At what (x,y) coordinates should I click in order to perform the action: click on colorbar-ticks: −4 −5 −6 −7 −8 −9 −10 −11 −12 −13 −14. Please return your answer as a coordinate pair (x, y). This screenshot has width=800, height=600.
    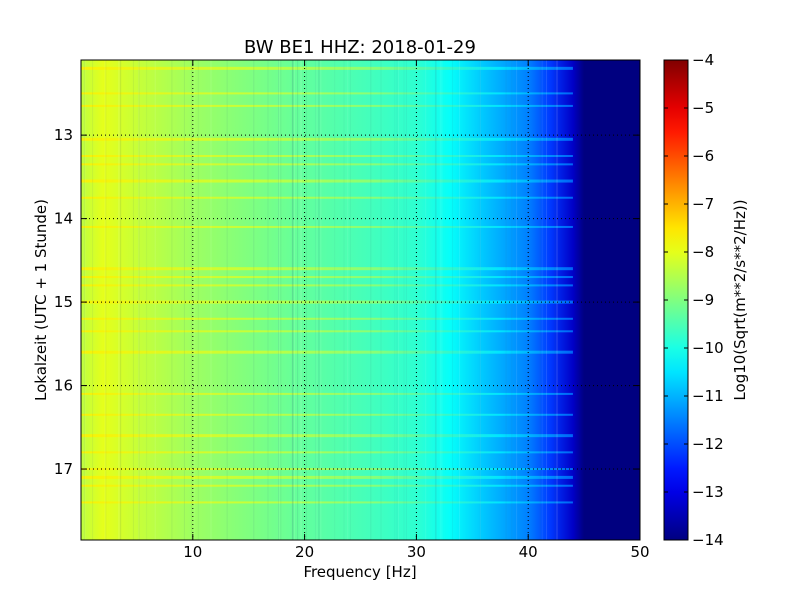
    Looking at the image, I should click on (694, 300).